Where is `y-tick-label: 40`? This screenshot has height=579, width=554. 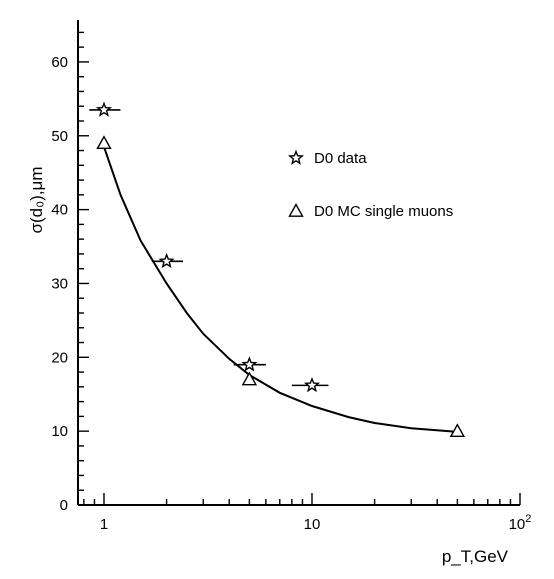 y-tick-label: 40 is located at coordinates (59, 210).